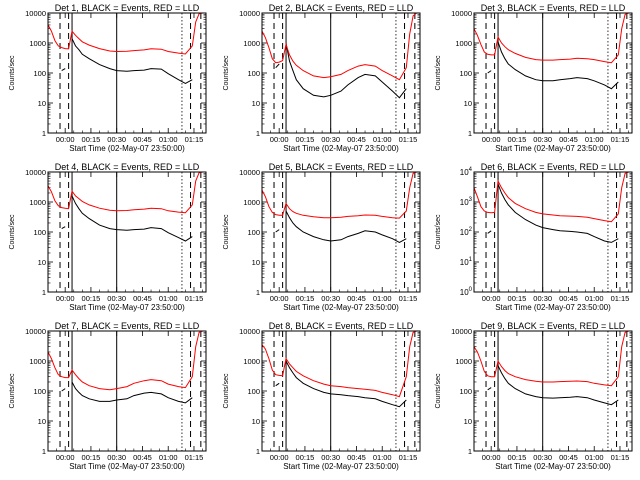  I want to click on panel-title: Det 7, BLACK = Events, RED = LLD, so click(127, 326).